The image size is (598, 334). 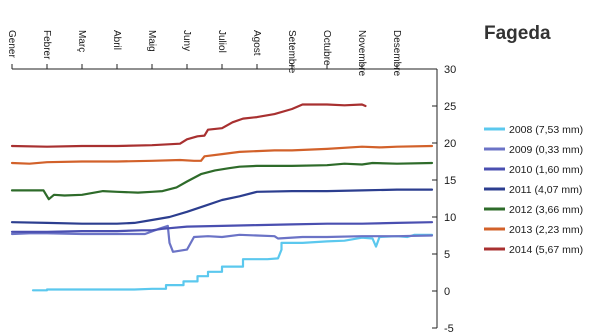 What do you see at coordinates (546, 130) in the screenshot?
I see `legend-label: 2008 (7,53 mm)` at bounding box center [546, 130].